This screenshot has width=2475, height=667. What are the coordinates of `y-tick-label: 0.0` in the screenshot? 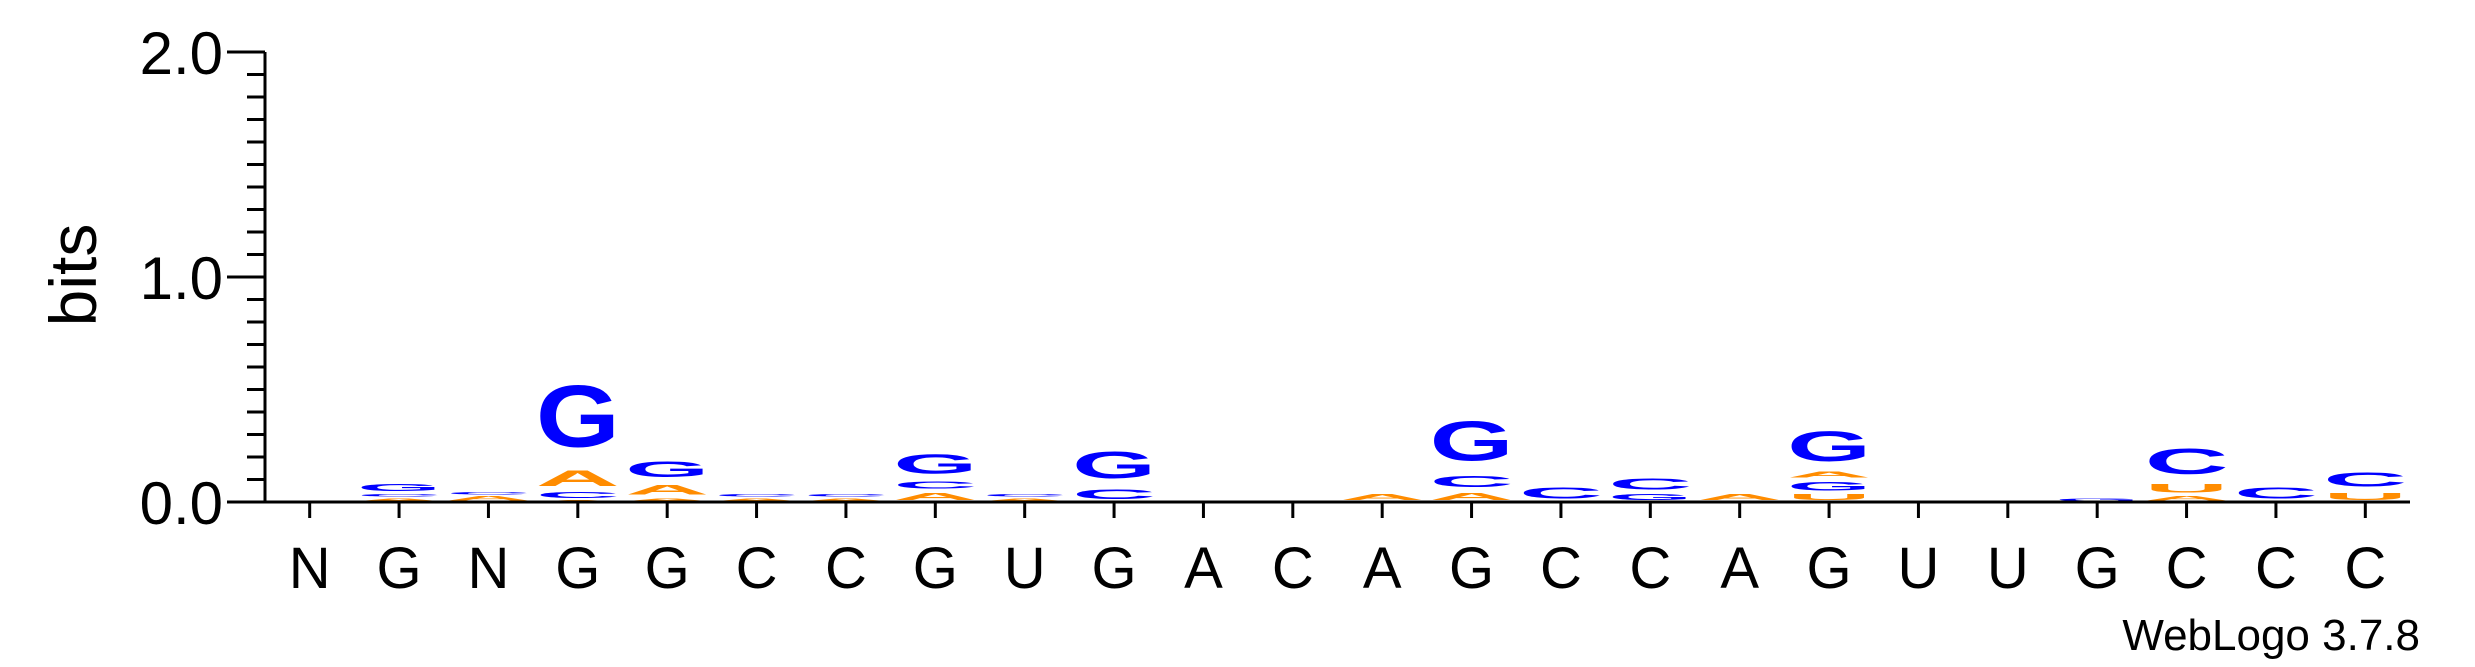 It's located at (181, 503).